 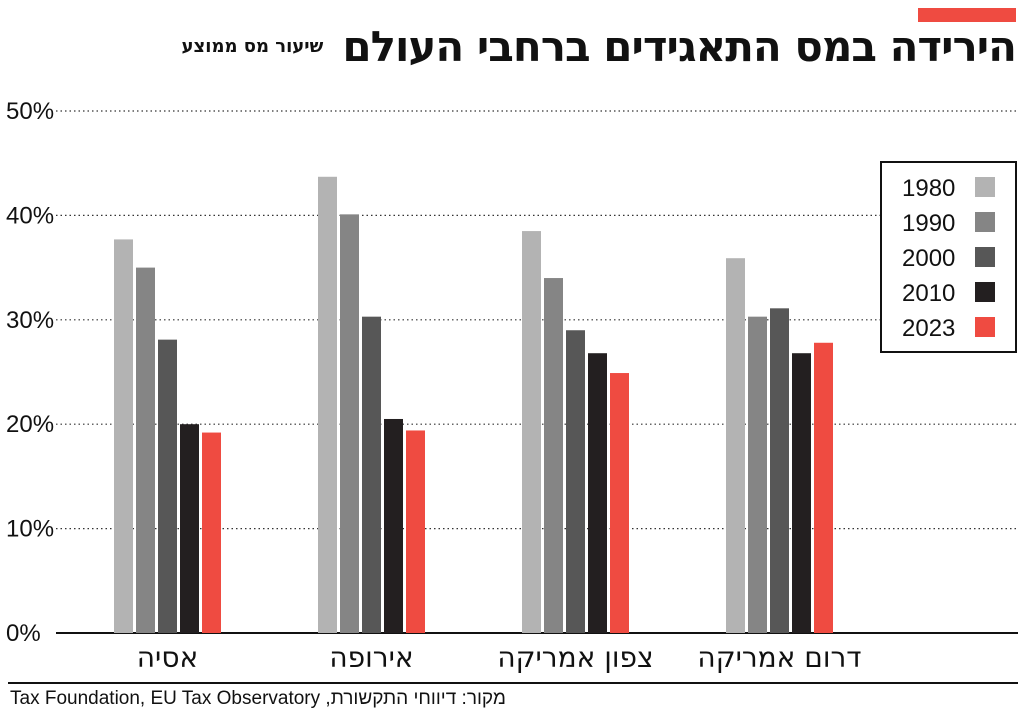 What do you see at coordinates (371, 657) in the screenshot?
I see `category-label: אירופה` at bounding box center [371, 657].